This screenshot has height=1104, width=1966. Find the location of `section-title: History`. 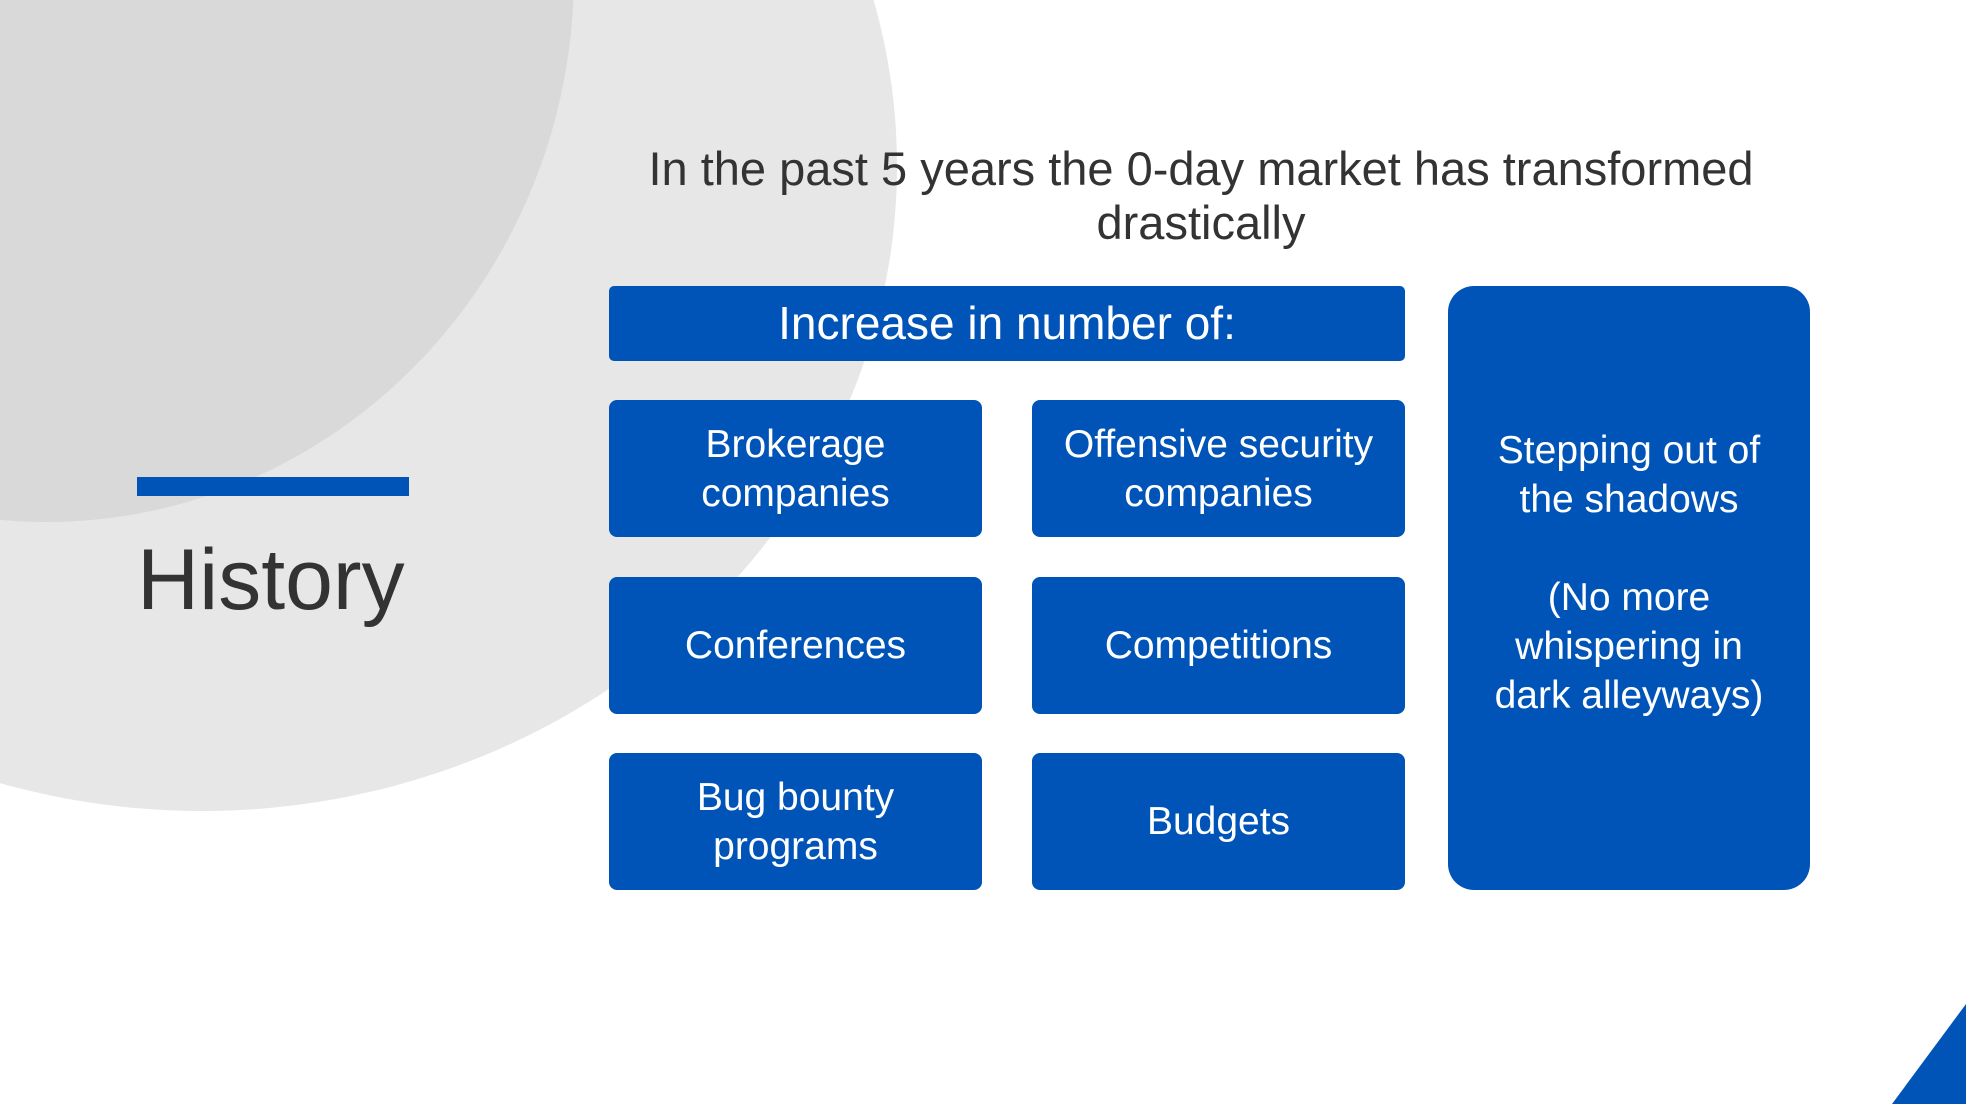

section-title: History is located at coordinates (271, 580).